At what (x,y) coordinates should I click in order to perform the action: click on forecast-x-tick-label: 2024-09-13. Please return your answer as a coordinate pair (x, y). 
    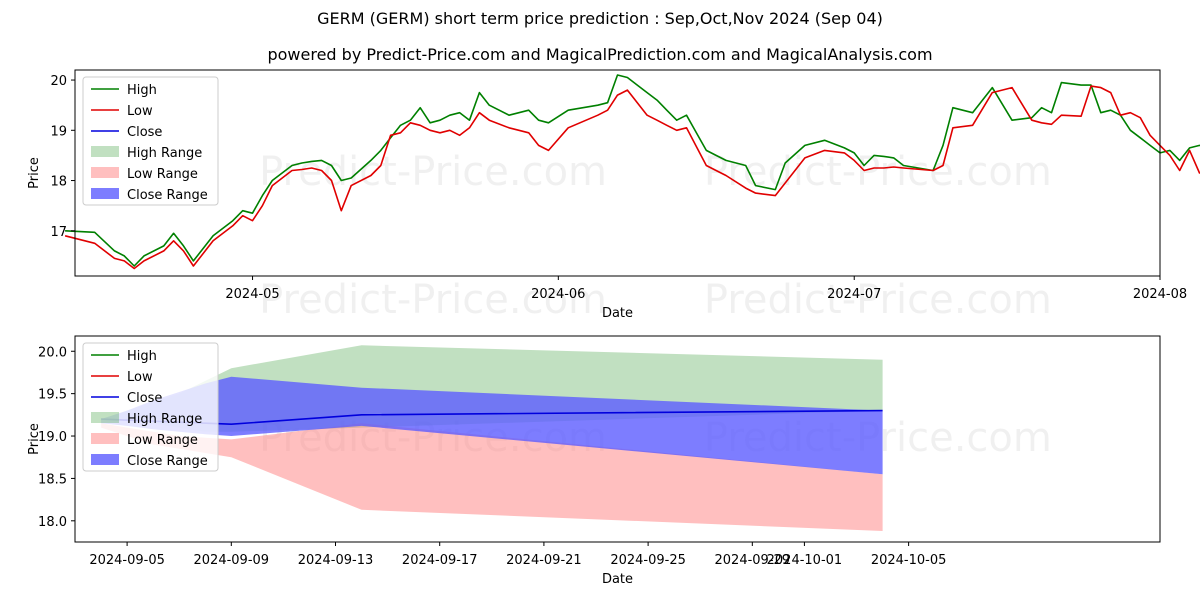
    Looking at the image, I should click on (336, 560).